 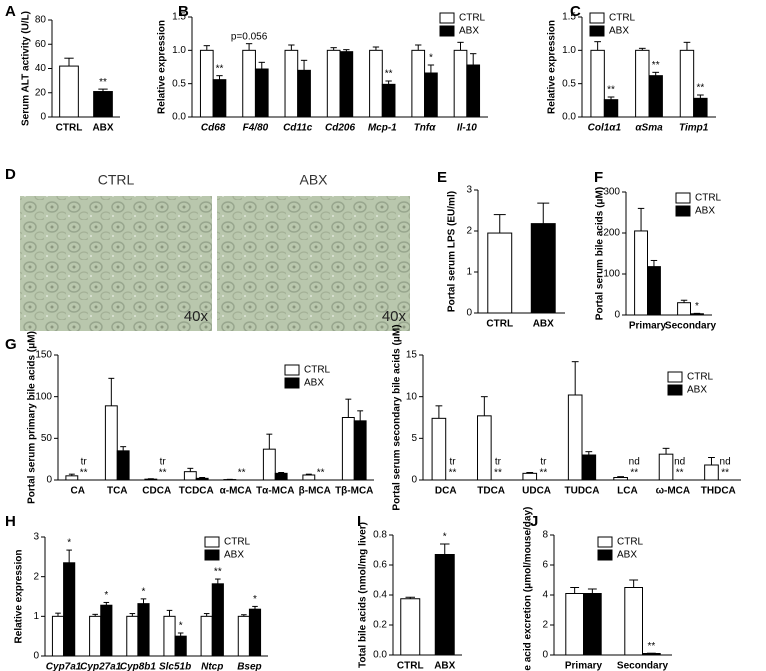 I want to click on x-tick-label: F4/80, so click(x=256, y=128).